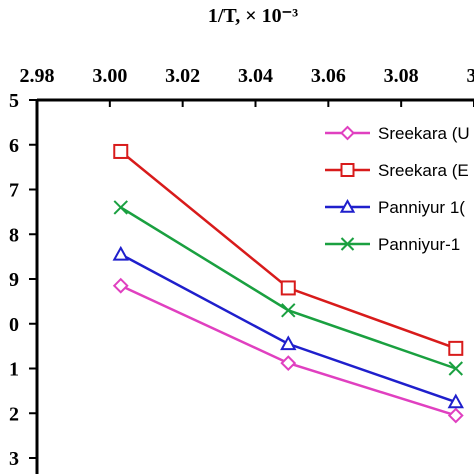 Image resolution: width=474 pixels, height=474 pixels. I want to click on y-tick-label: 3, so click(14, 459).